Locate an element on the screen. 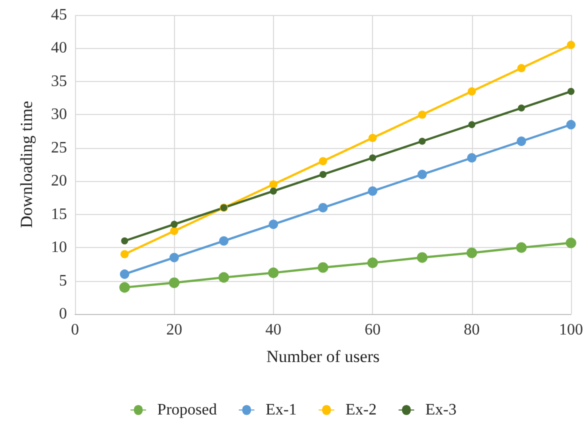  y-tick-label: 5 is located at coordinates (63, 281).